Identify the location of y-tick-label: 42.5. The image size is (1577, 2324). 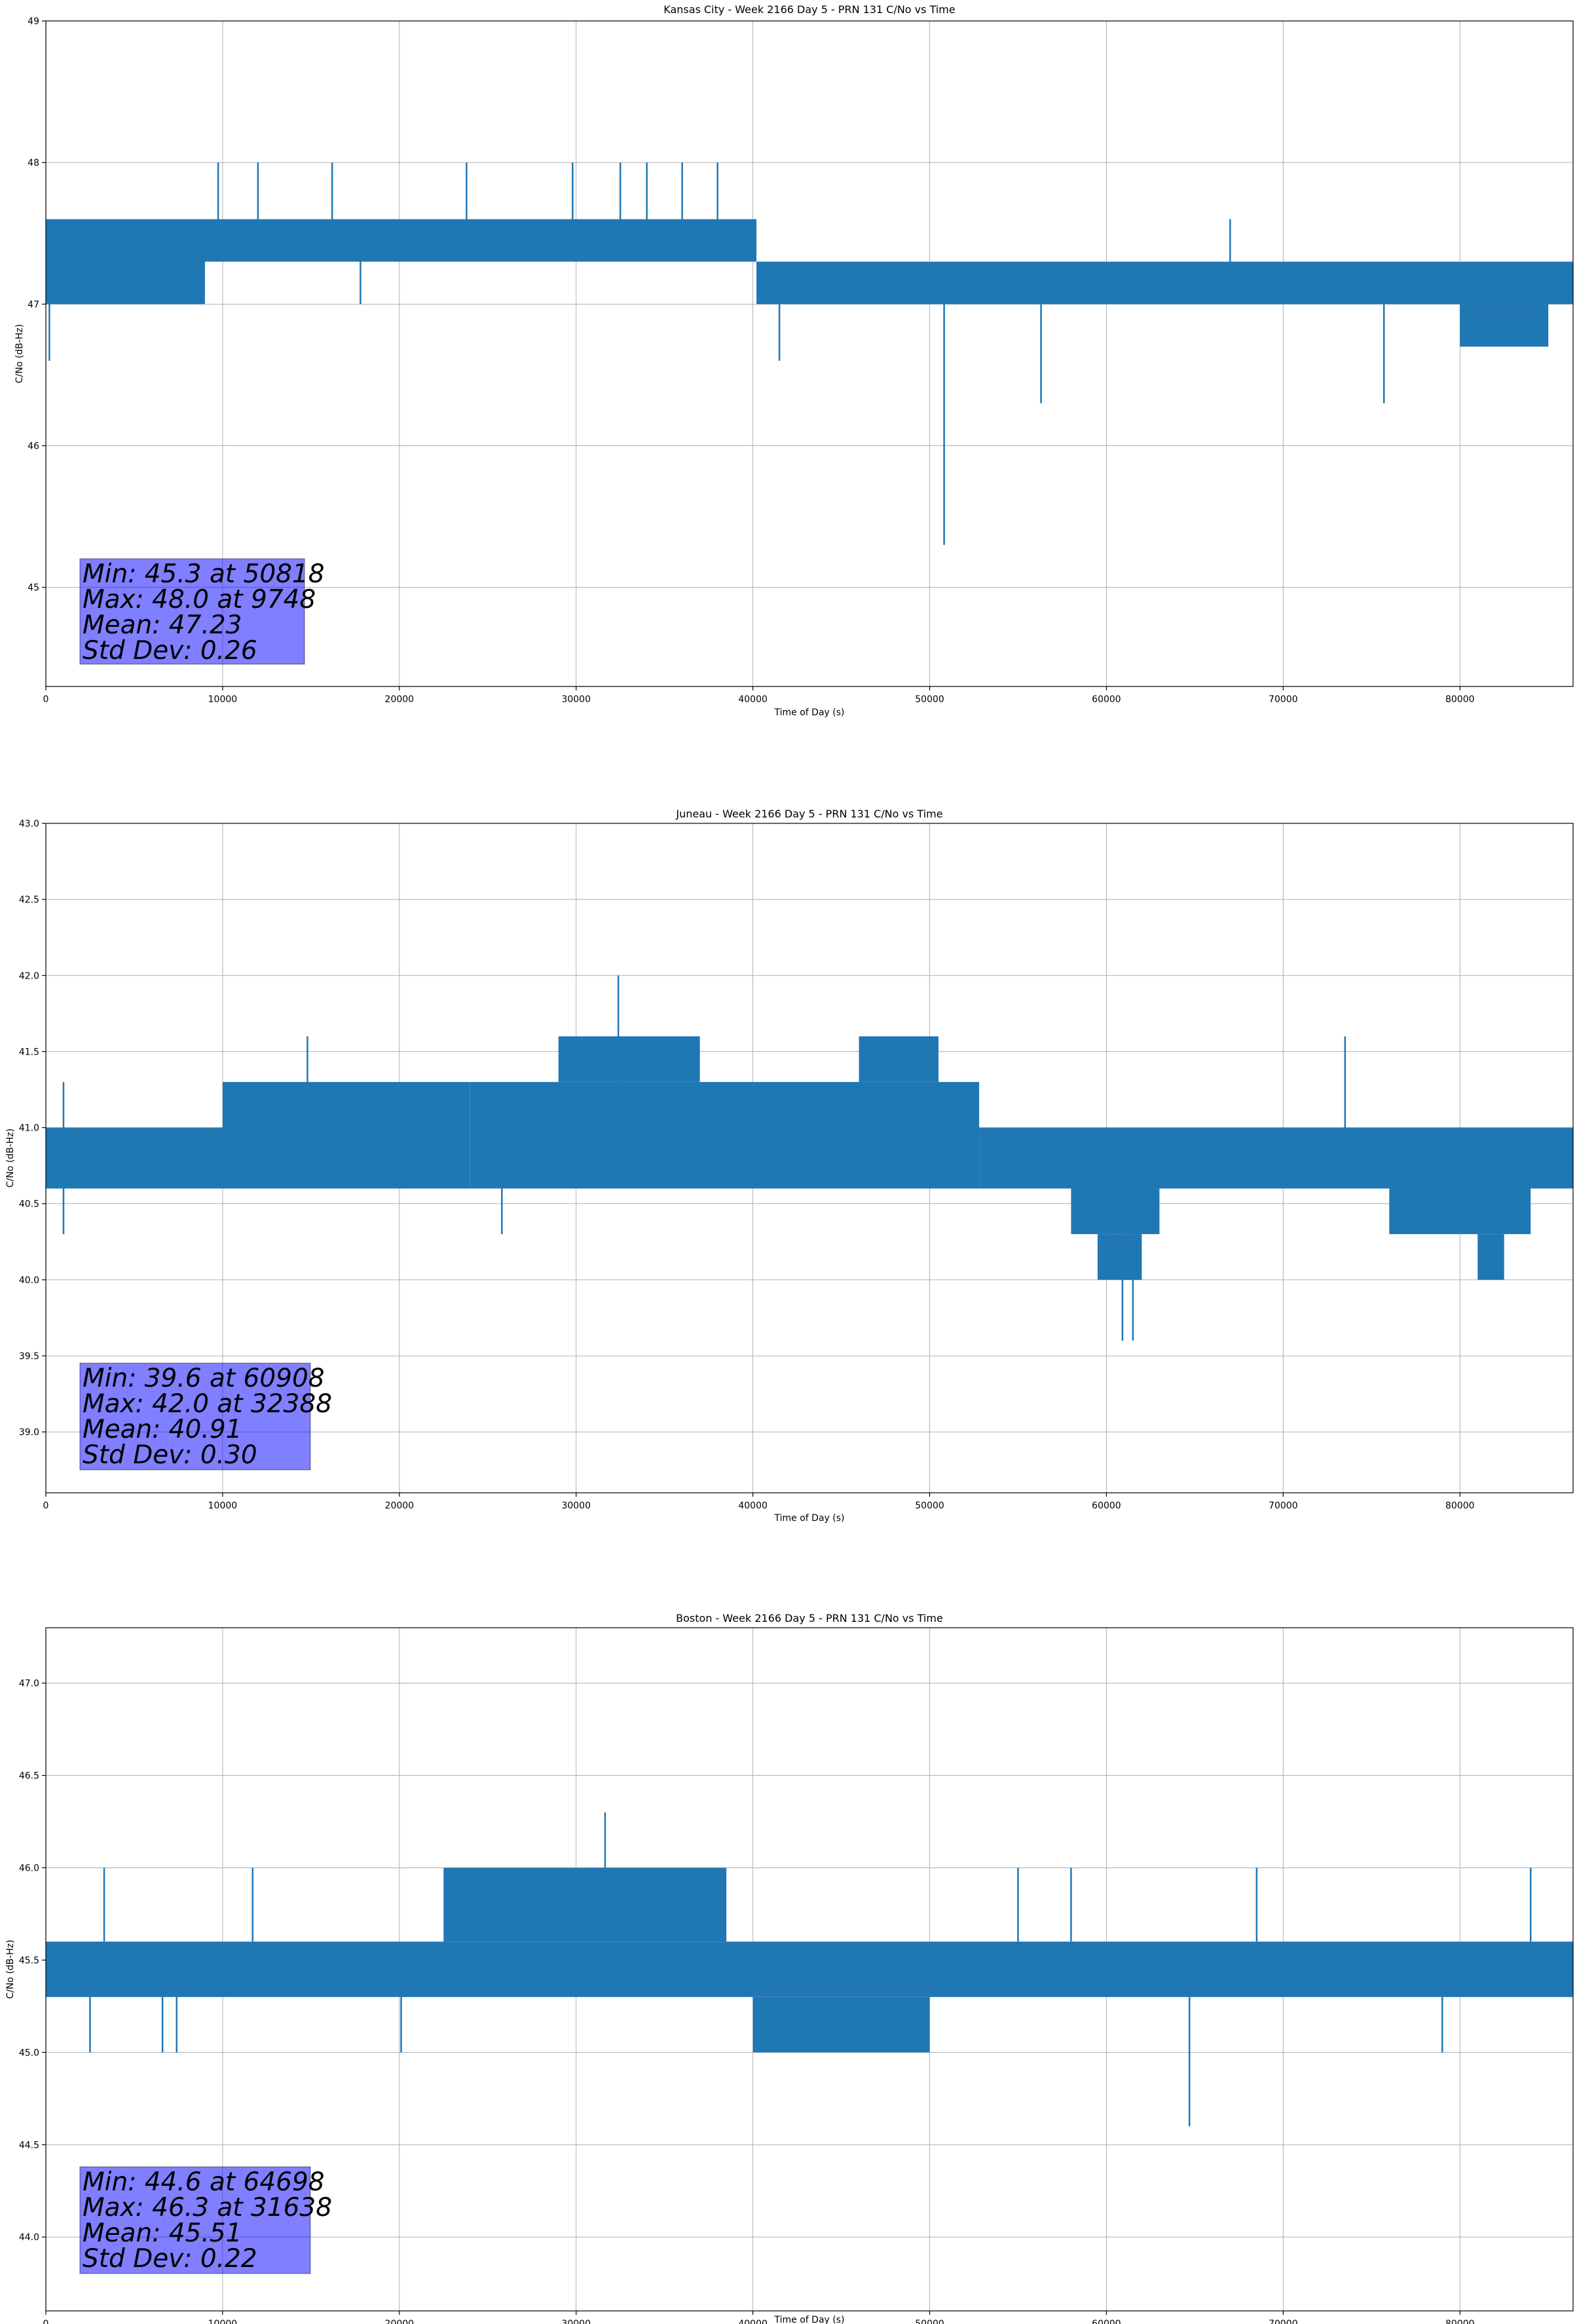
(29, 900).